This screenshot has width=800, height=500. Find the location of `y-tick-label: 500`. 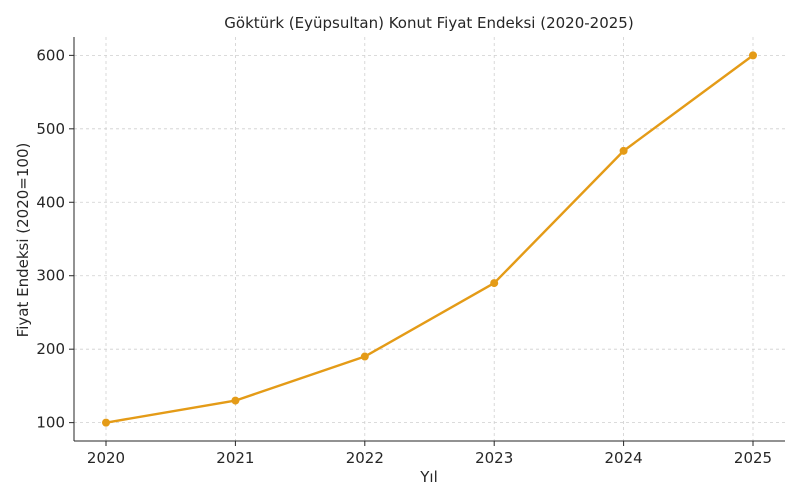

y-tick-label: 500 is located at coordinates (50, 129).